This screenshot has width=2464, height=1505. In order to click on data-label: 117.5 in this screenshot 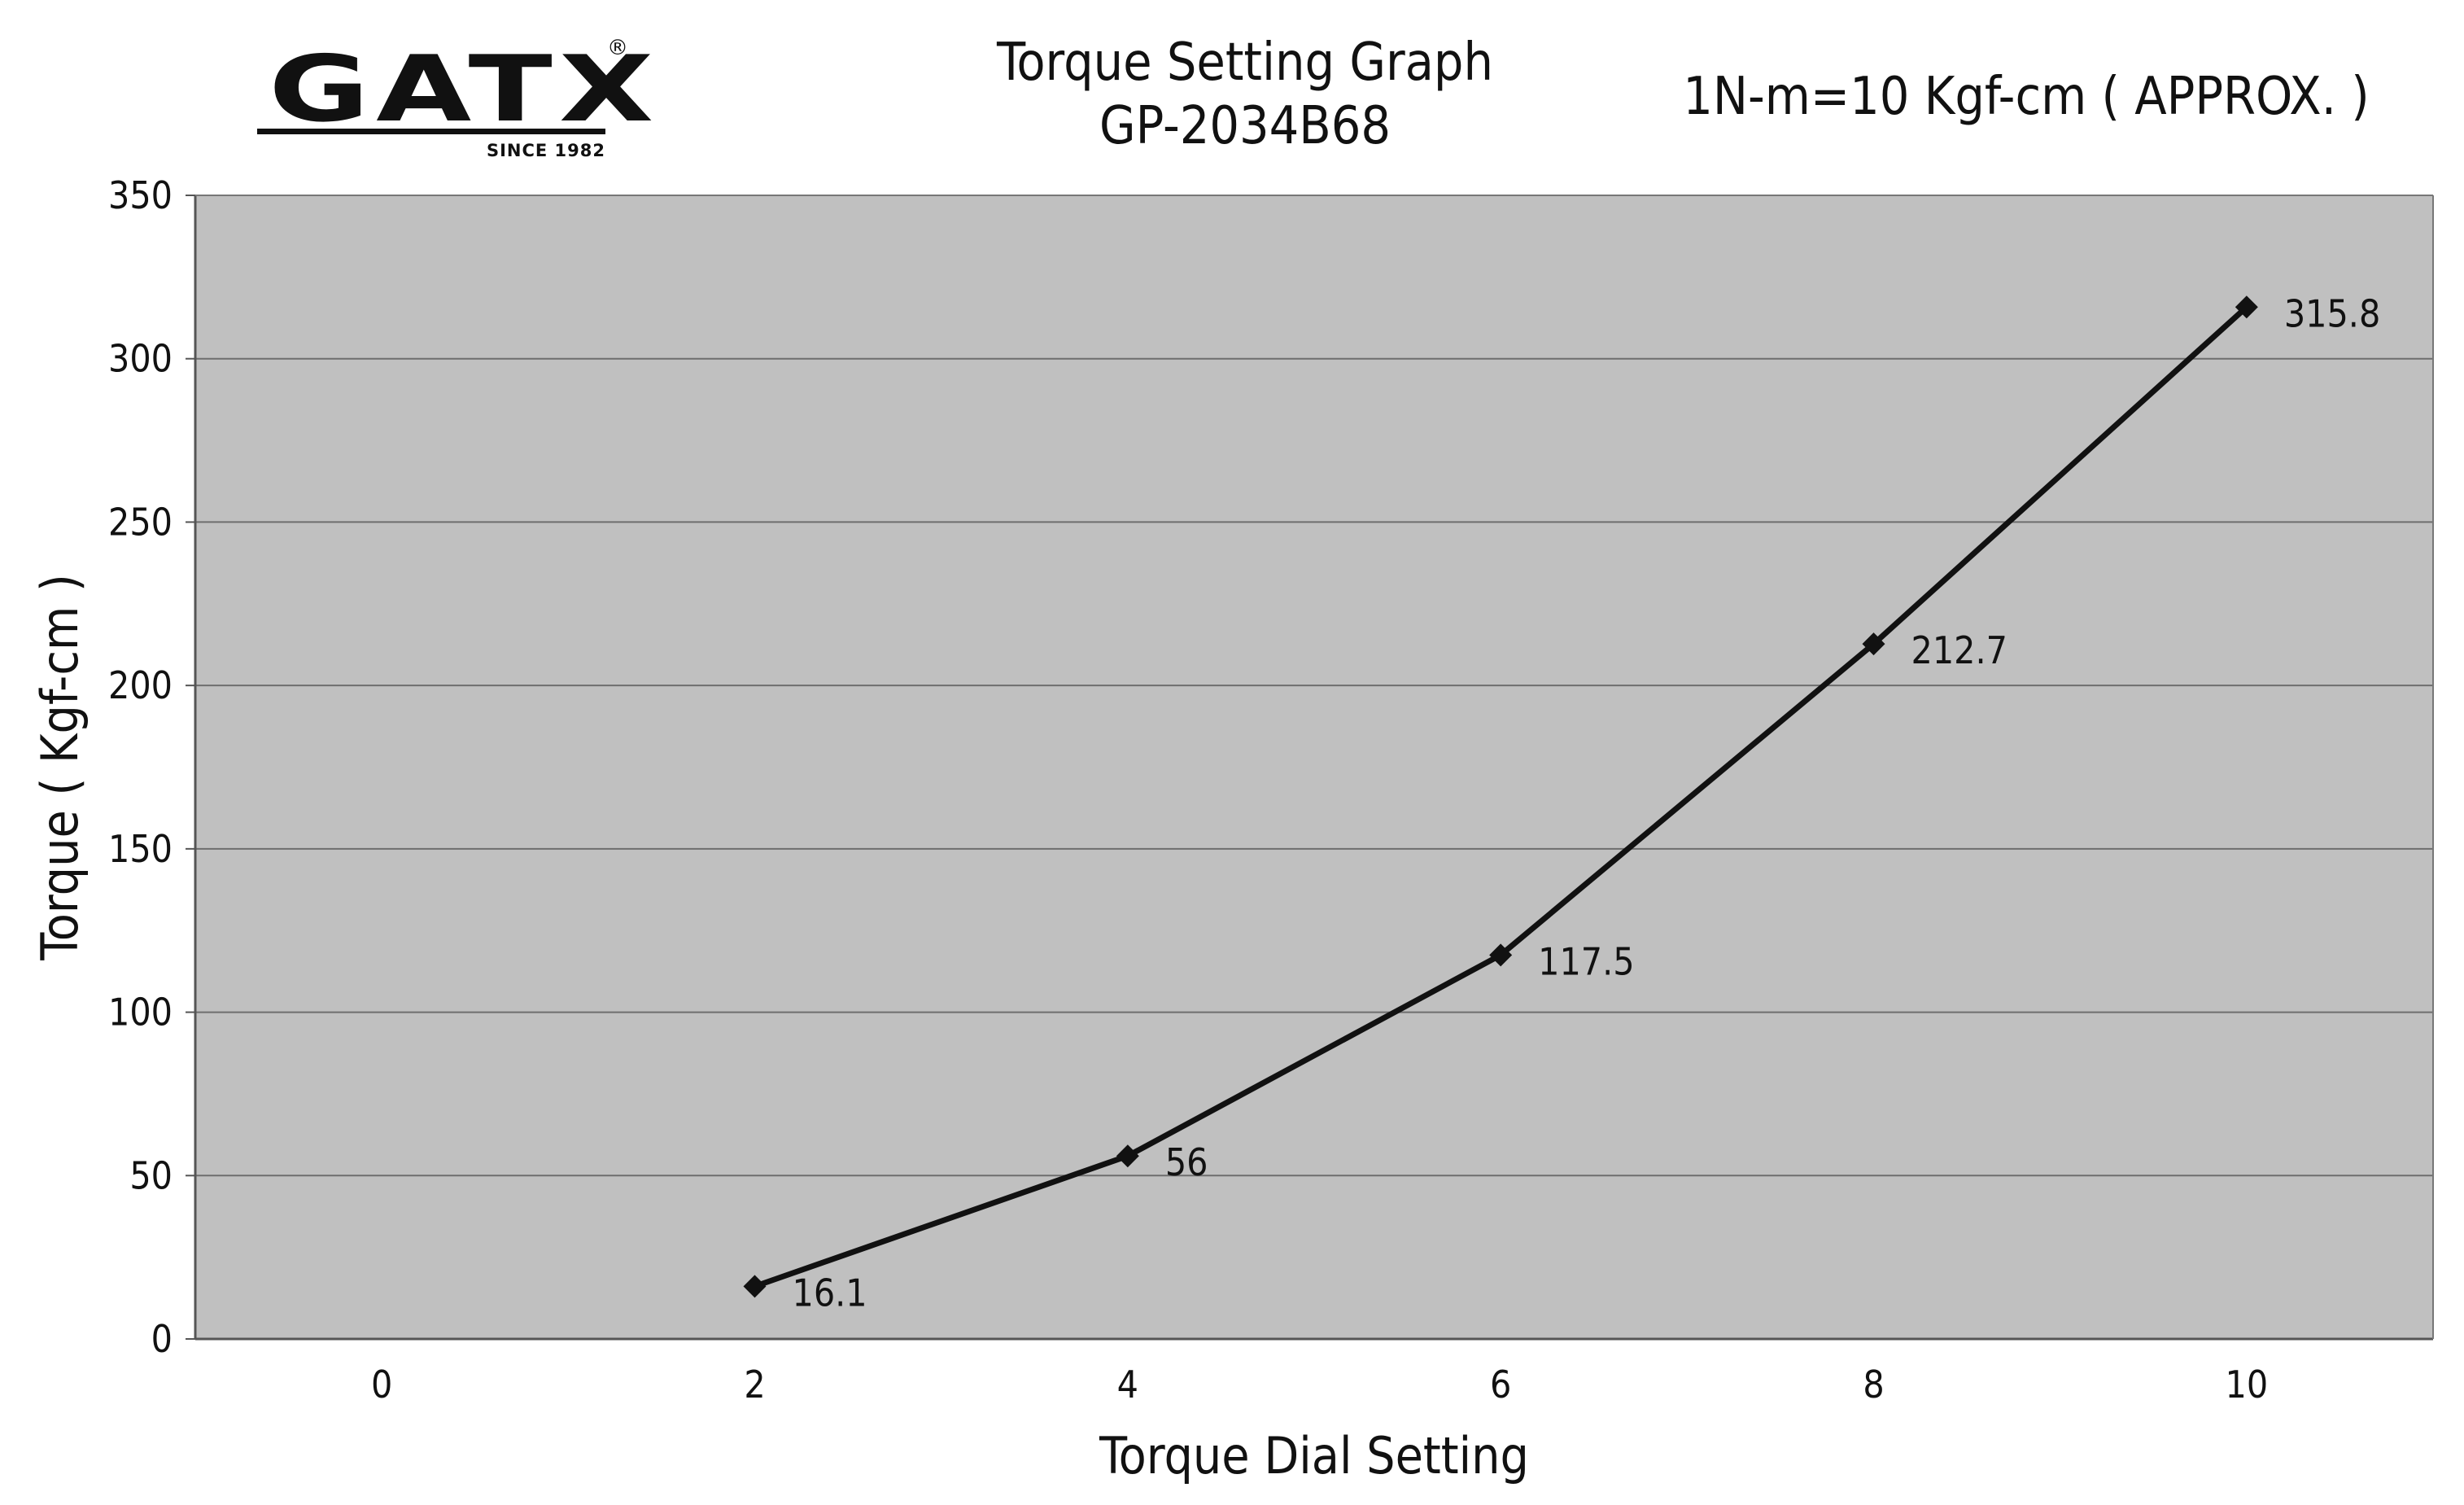, I will do `click(1586, 961)`.